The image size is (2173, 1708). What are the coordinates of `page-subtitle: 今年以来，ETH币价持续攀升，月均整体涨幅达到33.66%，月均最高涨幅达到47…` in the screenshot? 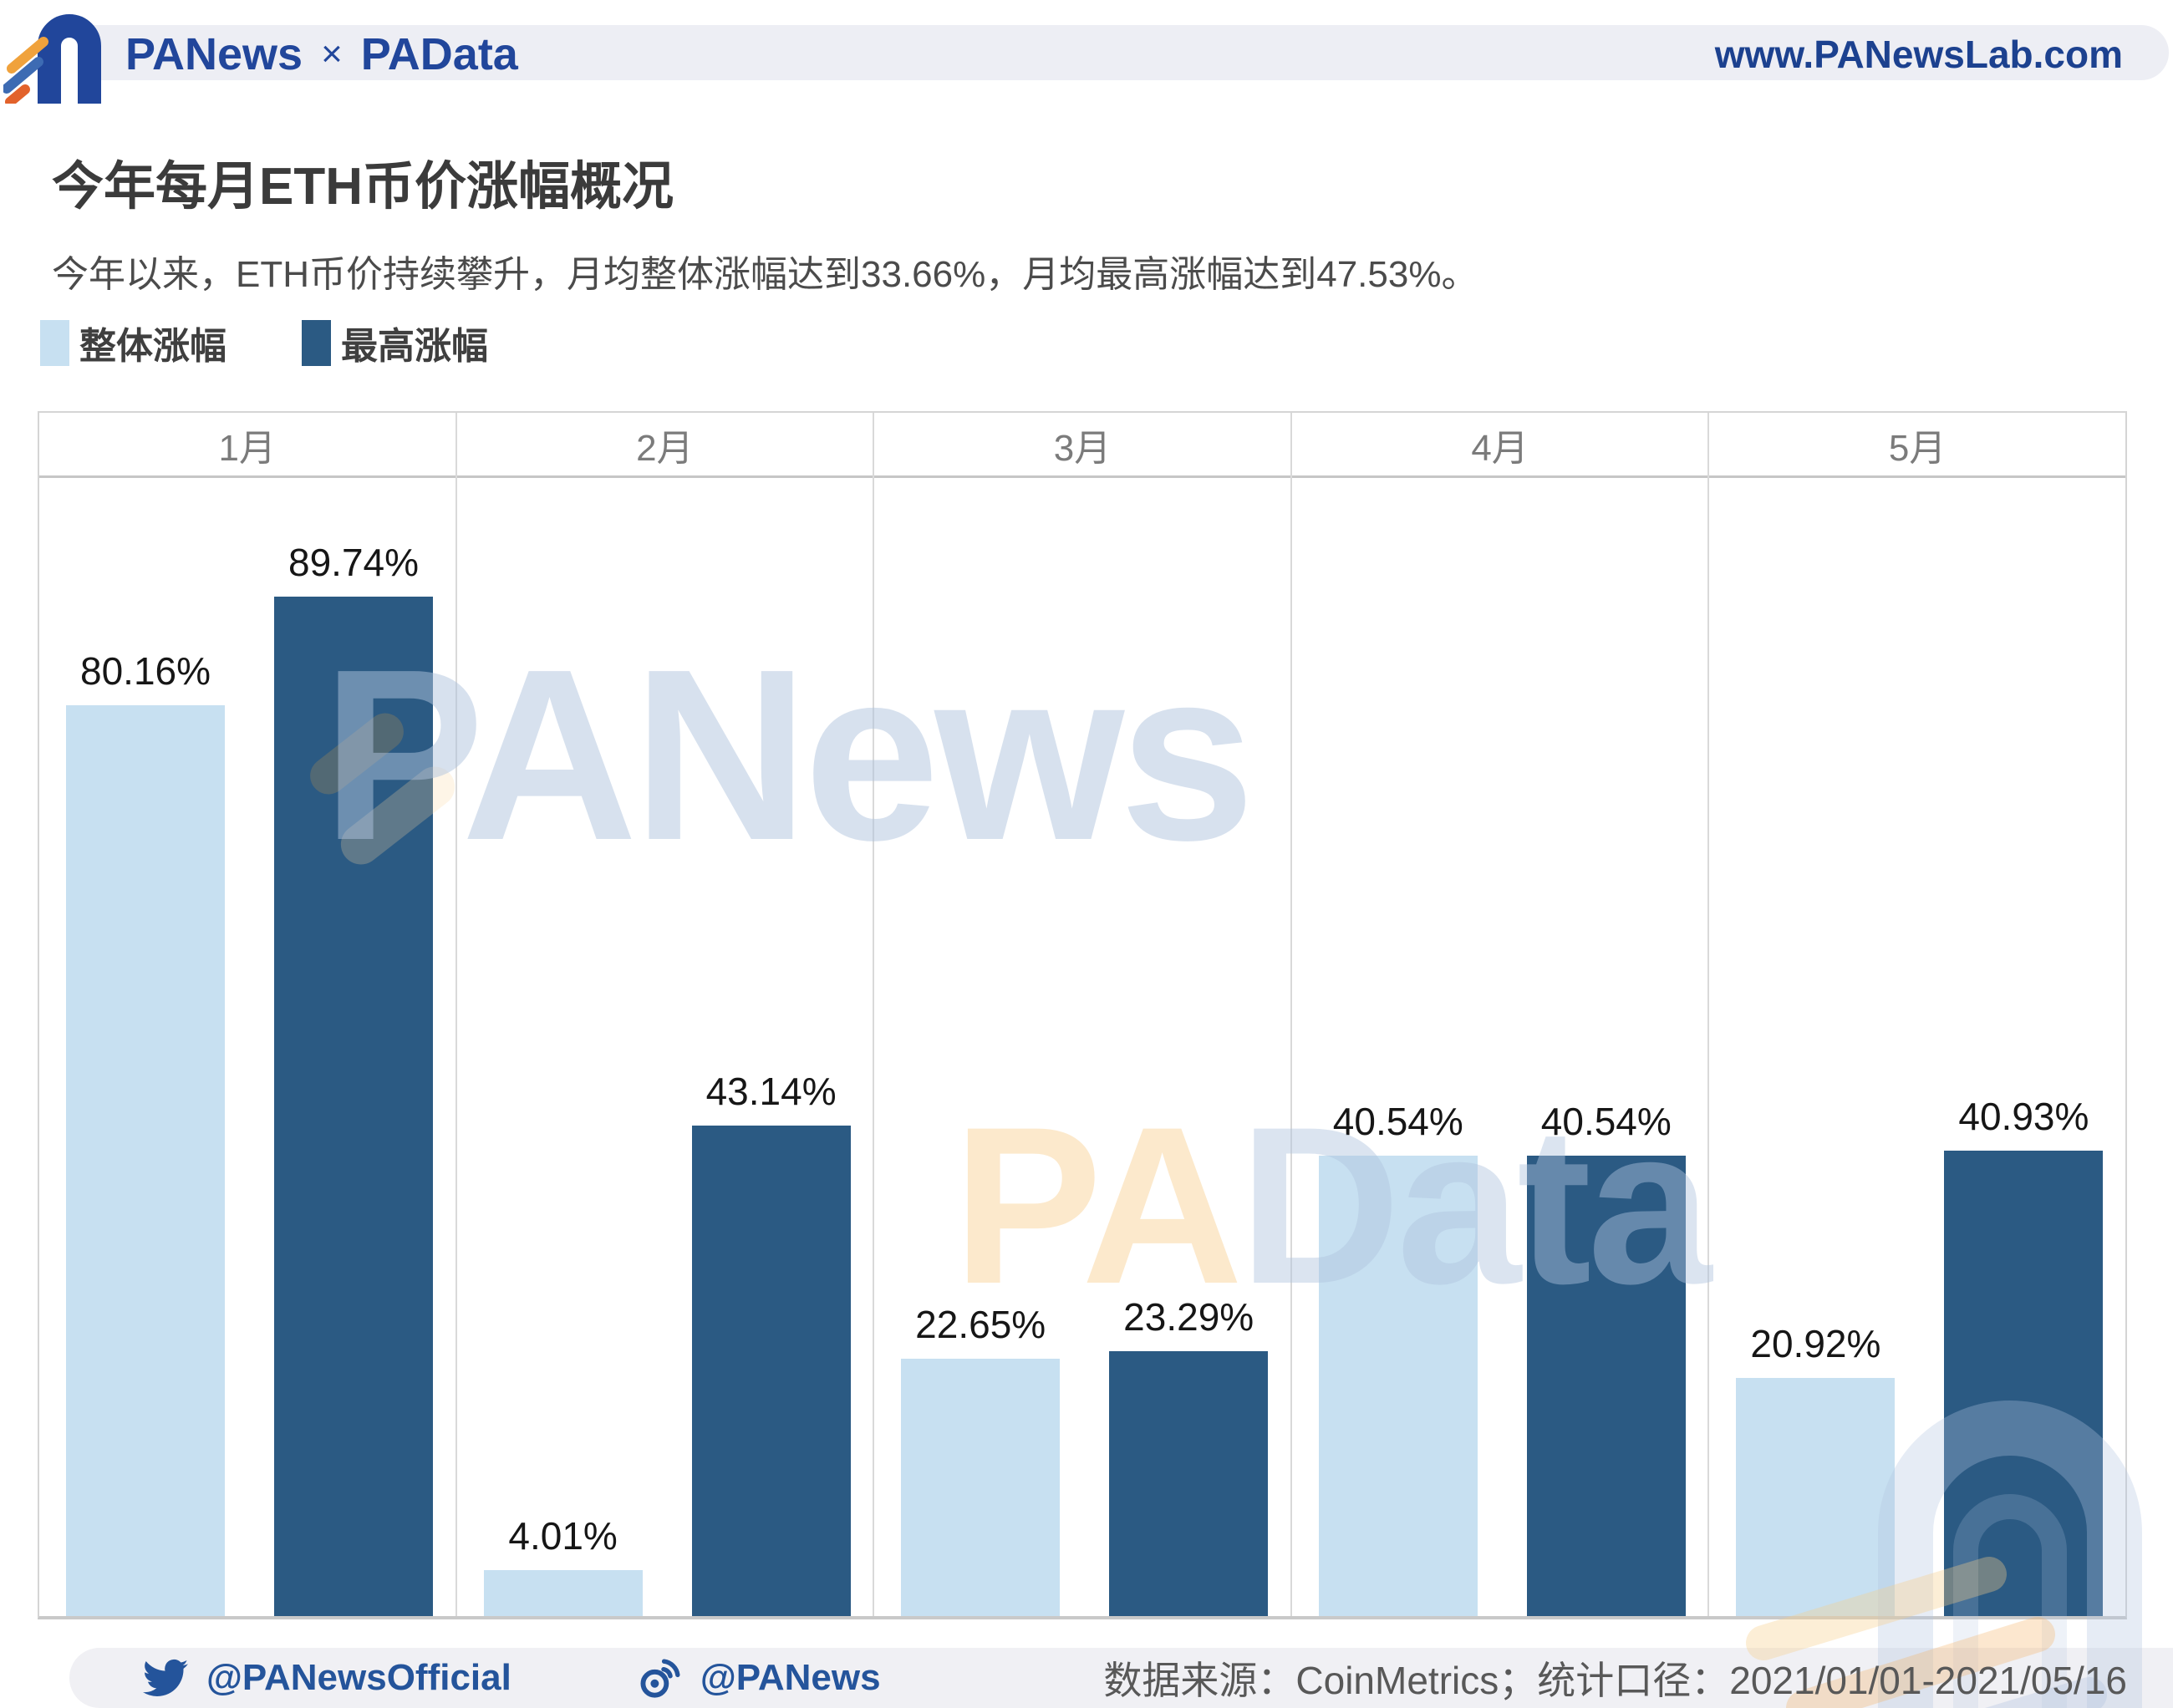 It's located at (765, 274).